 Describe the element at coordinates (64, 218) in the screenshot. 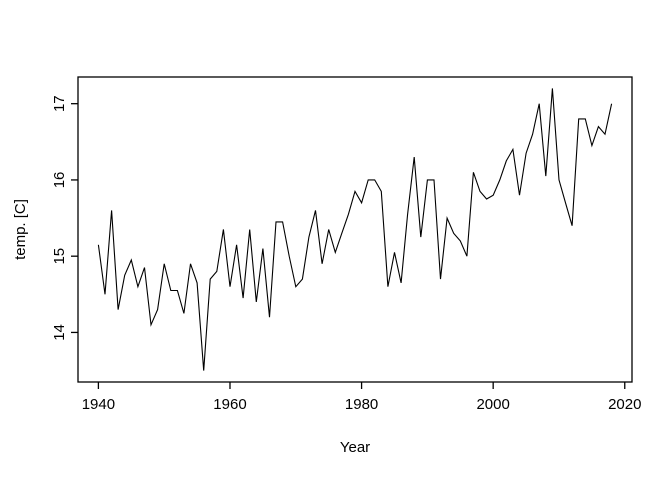

I see `y-axis: 14 15 16 17` at that location.